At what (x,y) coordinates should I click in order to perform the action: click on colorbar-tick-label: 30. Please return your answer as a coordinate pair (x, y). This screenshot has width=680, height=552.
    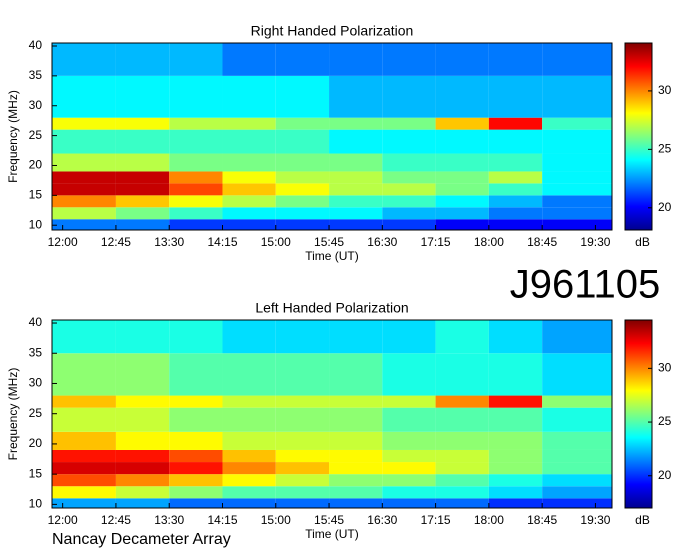
    Looking at the image, I should click on (665, 368).